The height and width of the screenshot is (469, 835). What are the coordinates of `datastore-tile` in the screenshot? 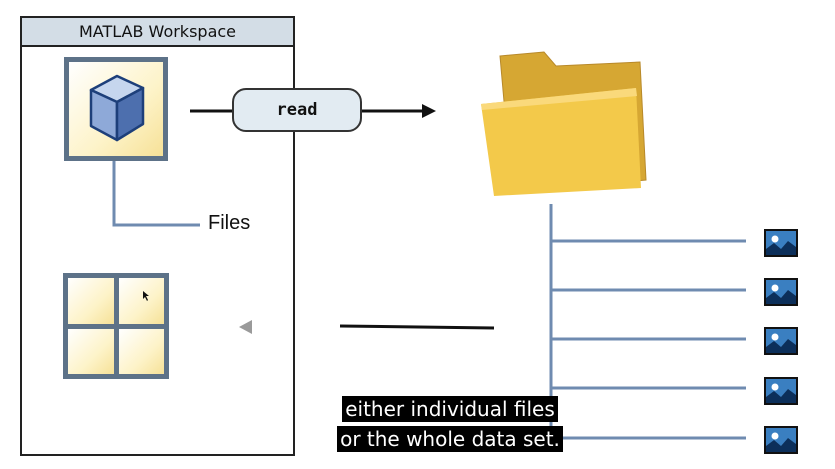 It's located at (116, 326).